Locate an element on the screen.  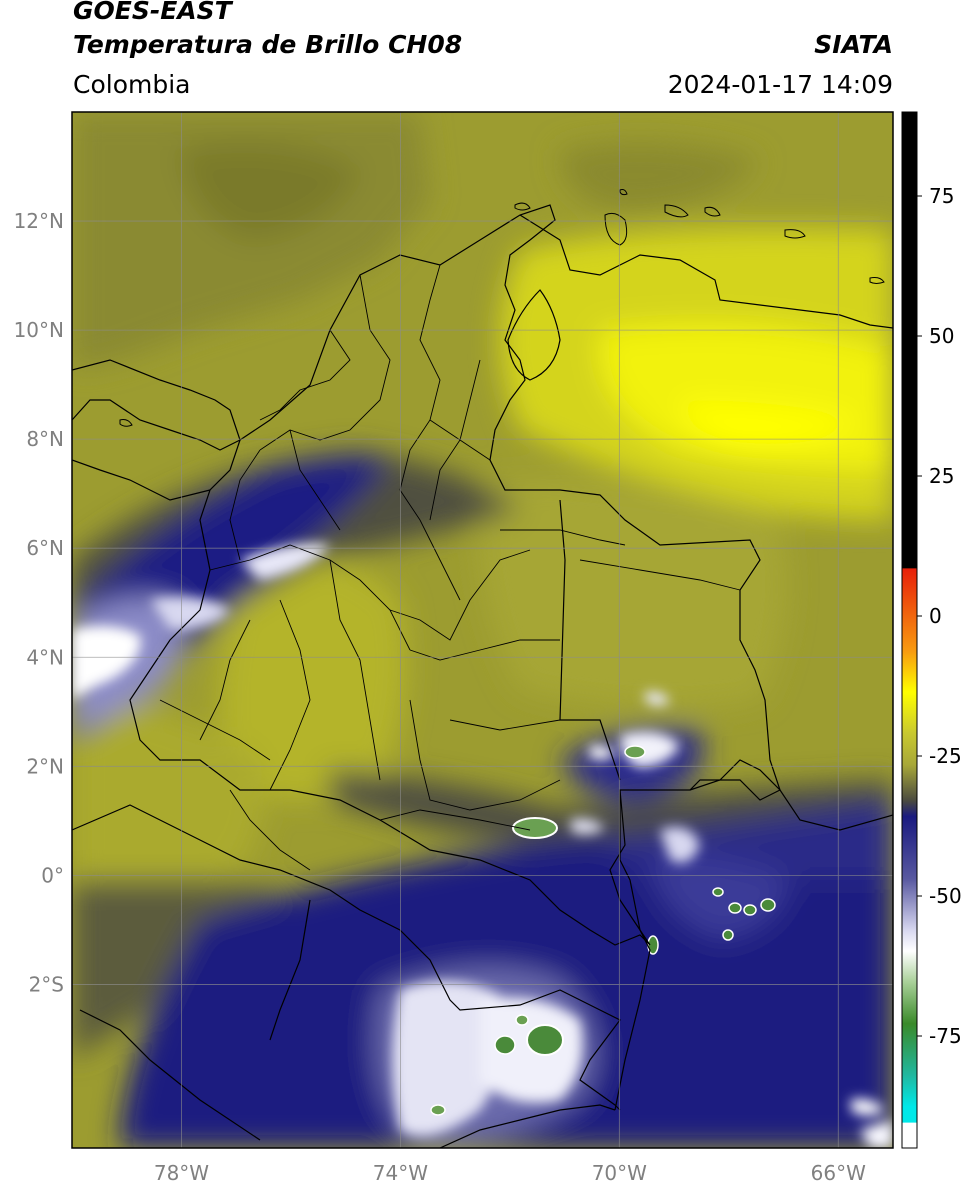
ecuador-peru is located at coordinates (346, 957).